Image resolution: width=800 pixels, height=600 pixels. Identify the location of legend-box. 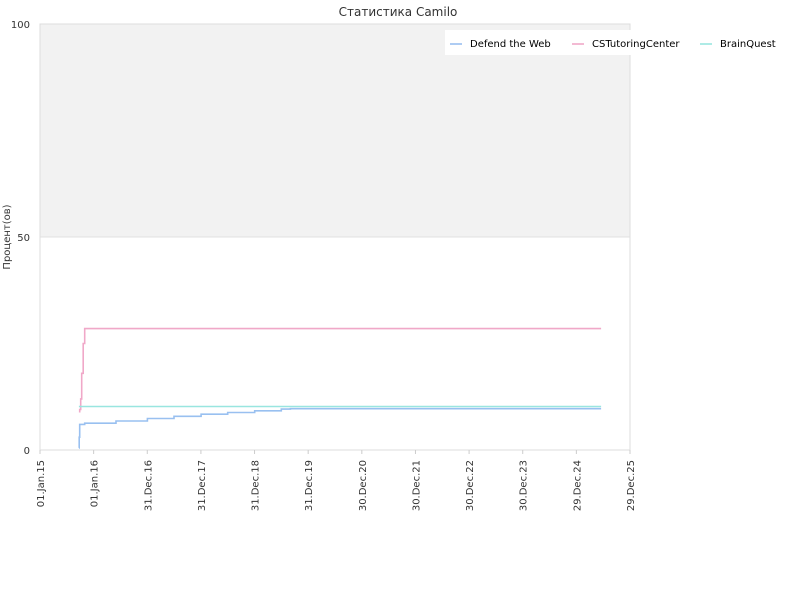
(612, 42).